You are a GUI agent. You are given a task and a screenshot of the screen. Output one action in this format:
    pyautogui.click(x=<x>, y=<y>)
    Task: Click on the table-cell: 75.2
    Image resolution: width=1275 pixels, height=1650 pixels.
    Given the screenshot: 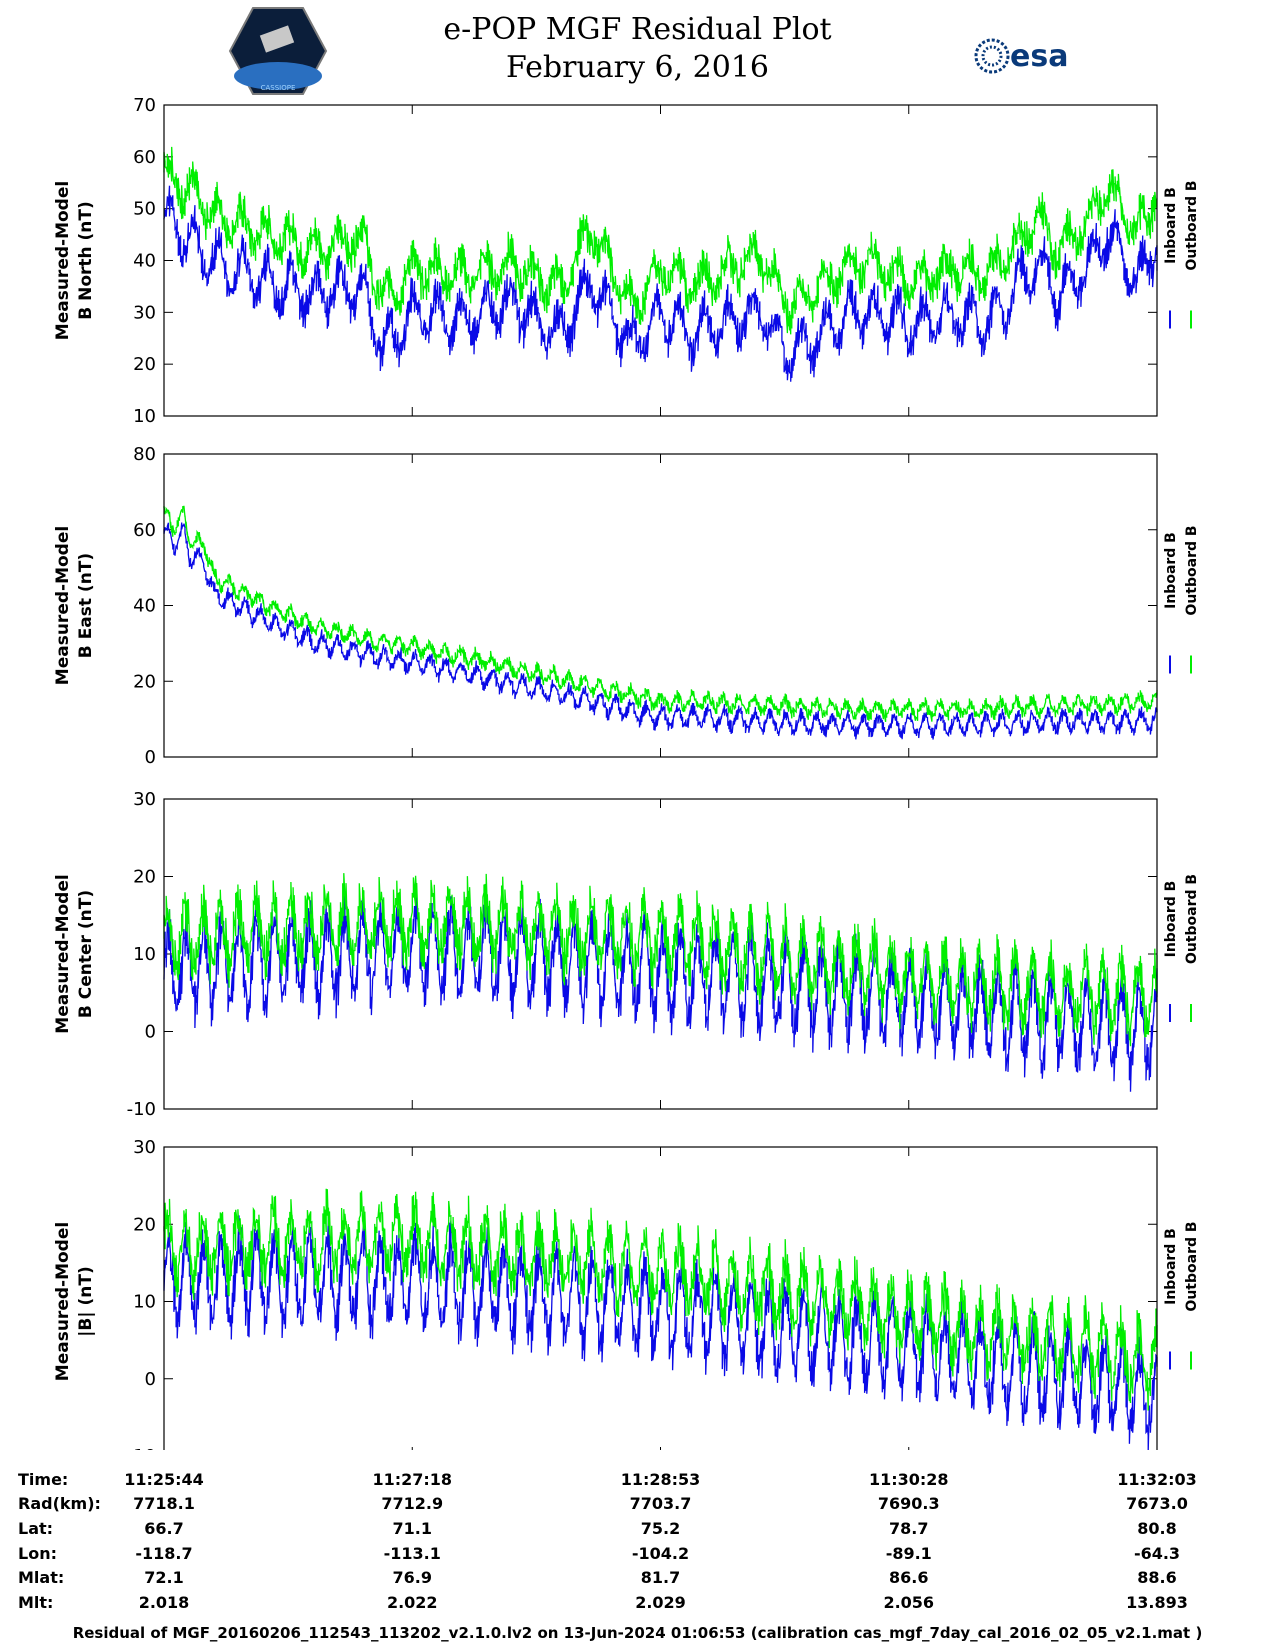 What is the action you would take?
    pyautogui.click(x=660, y=1528)
    